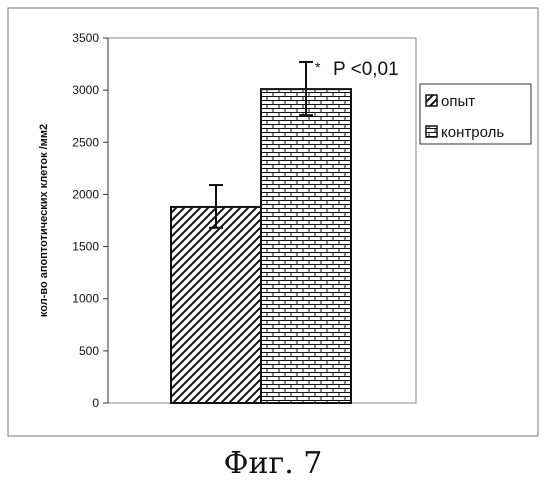 Image resolution: width=546 pixels, height=492 pixels. I want to click on legend-label: опыт, so click(458, 101).